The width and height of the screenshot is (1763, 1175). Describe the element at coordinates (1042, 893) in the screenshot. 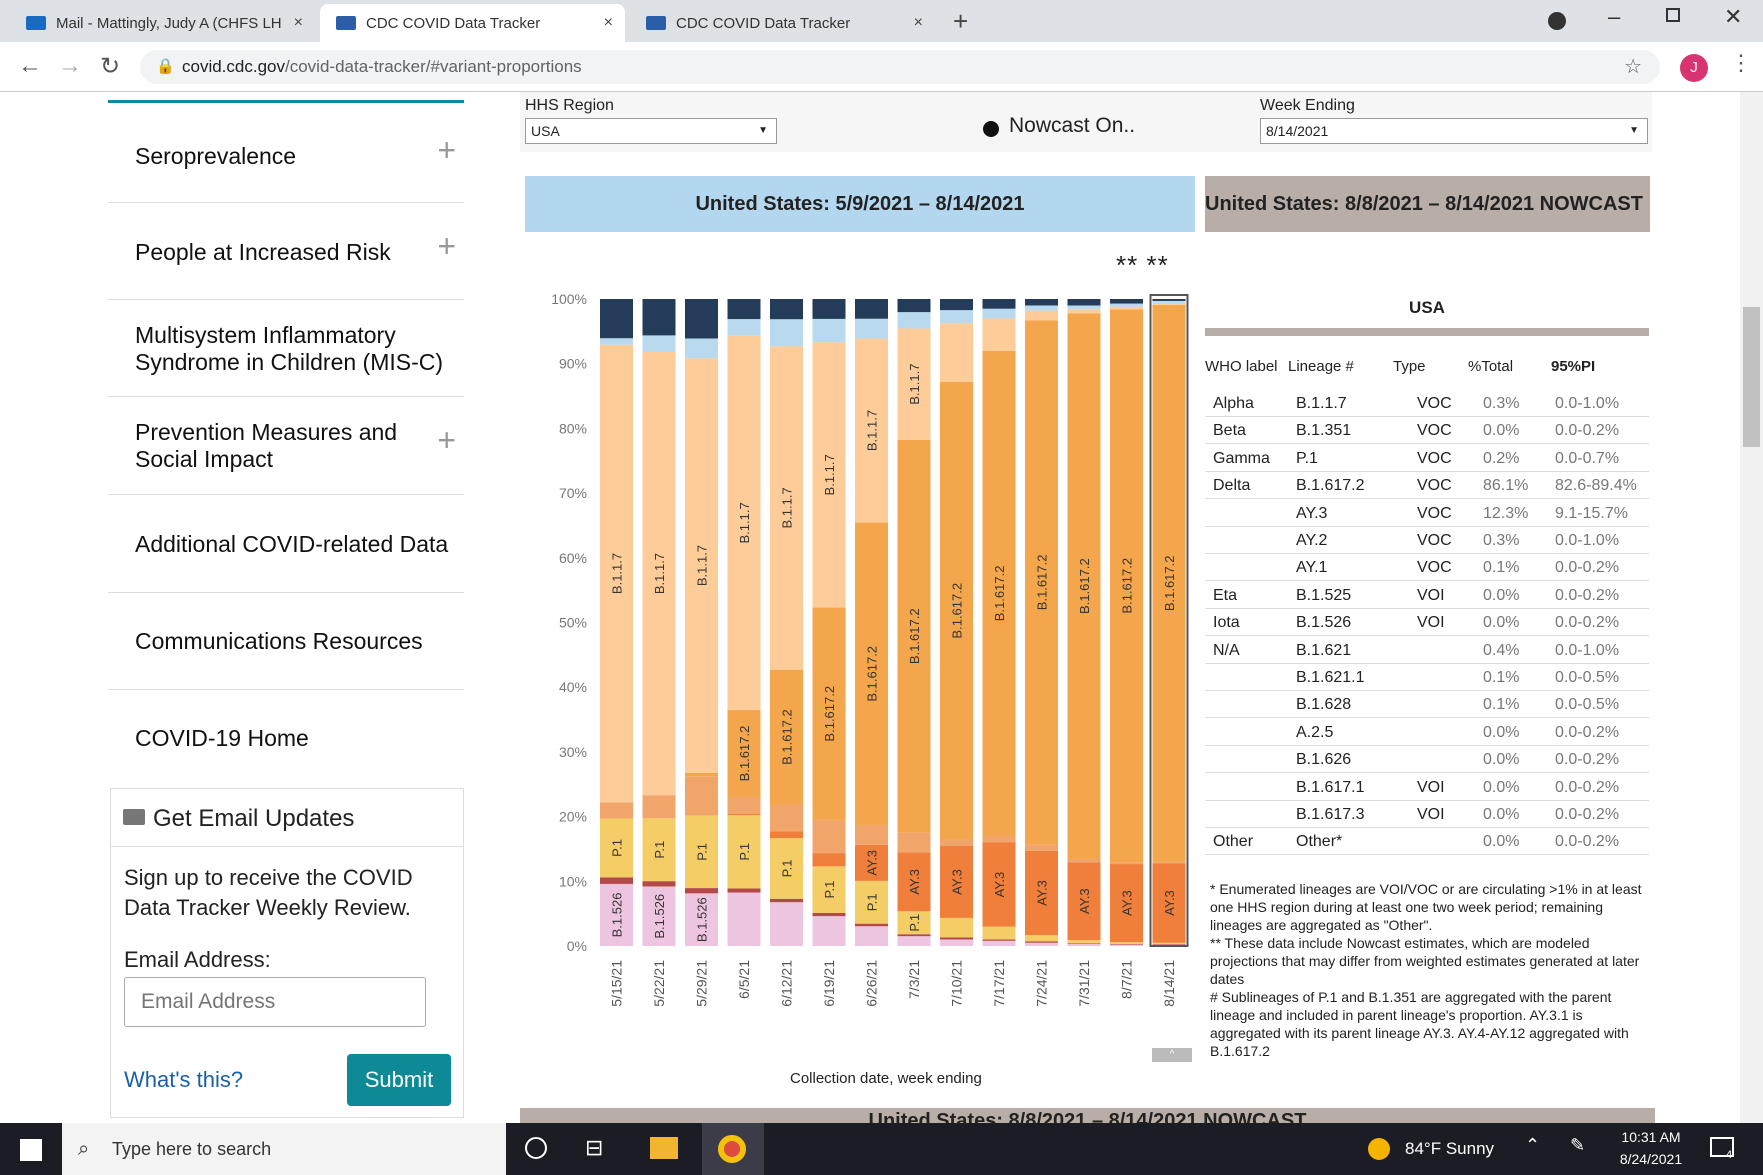

I see `bar-label: AY.3` at that location.